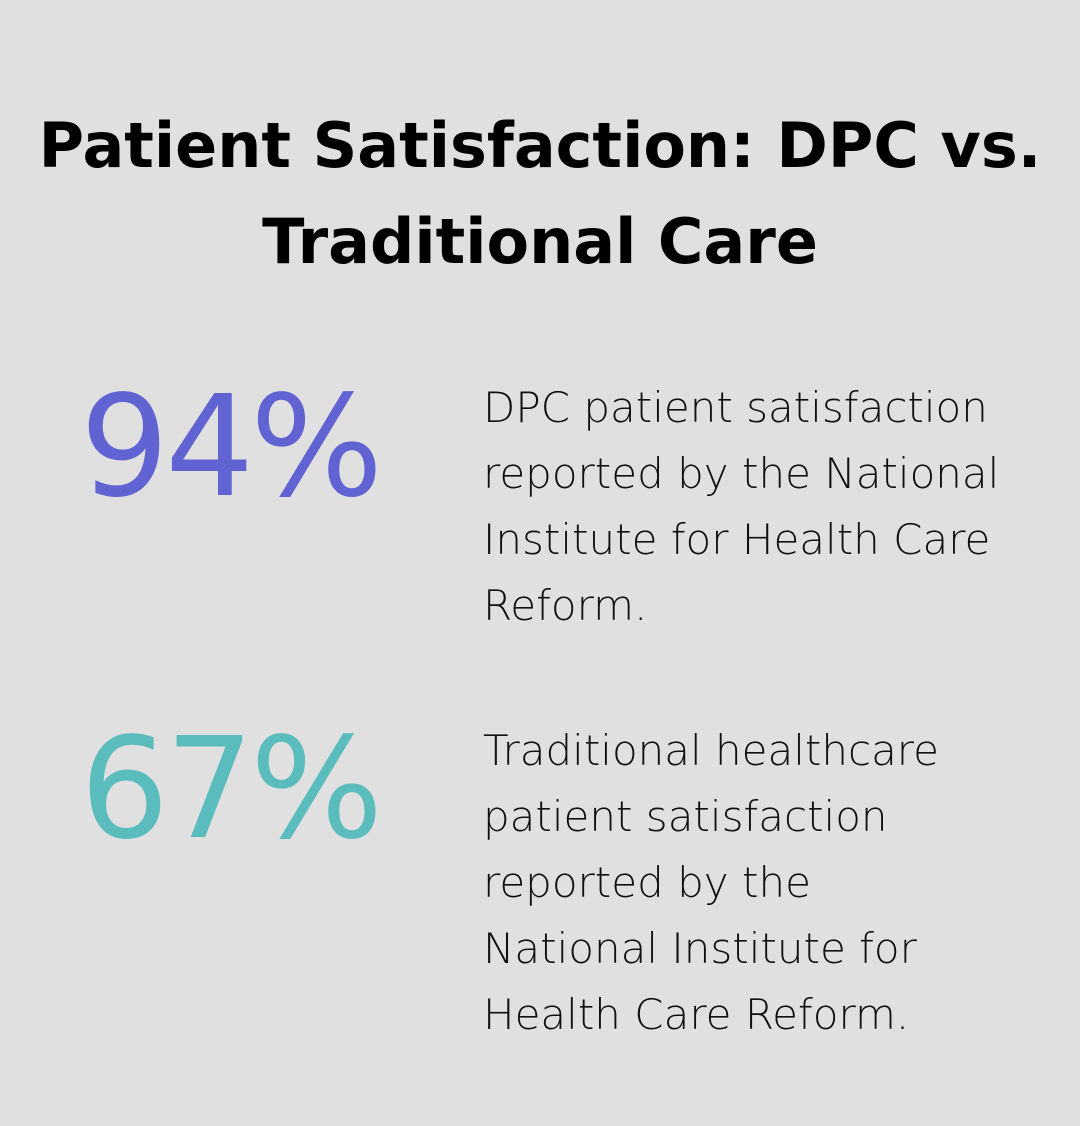 The width and height of the screenshot is (1080, 1126). I want to click on stat-value-traditional: 67%, so click(231, 789).